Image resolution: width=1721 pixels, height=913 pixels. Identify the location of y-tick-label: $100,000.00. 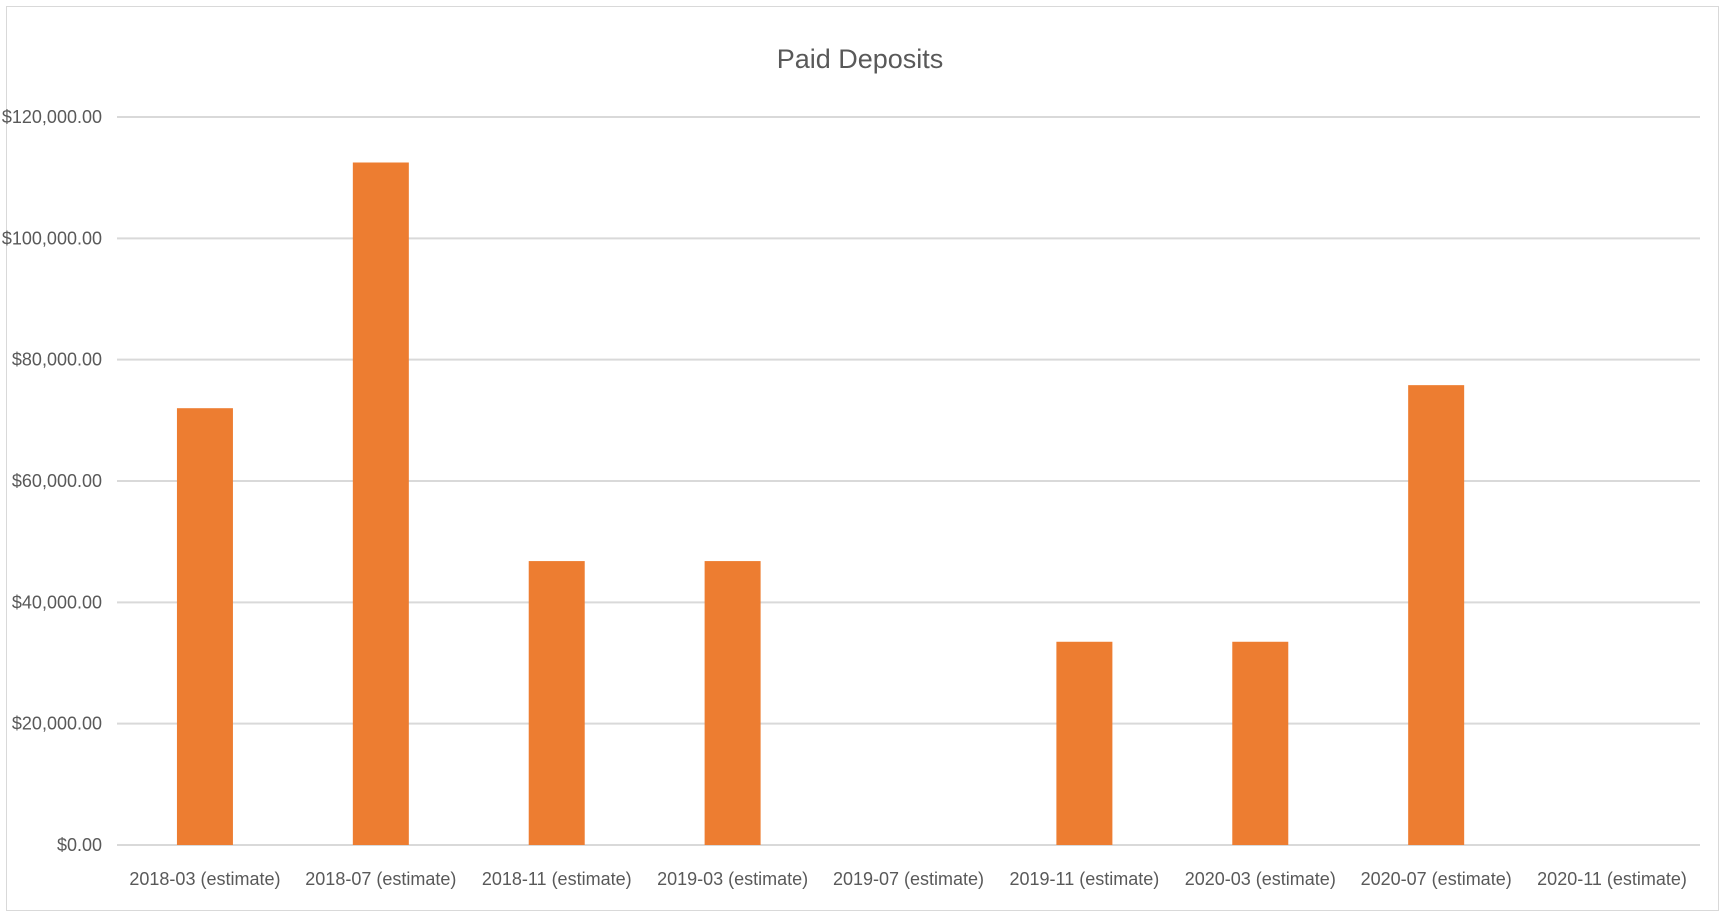
(52, 238).